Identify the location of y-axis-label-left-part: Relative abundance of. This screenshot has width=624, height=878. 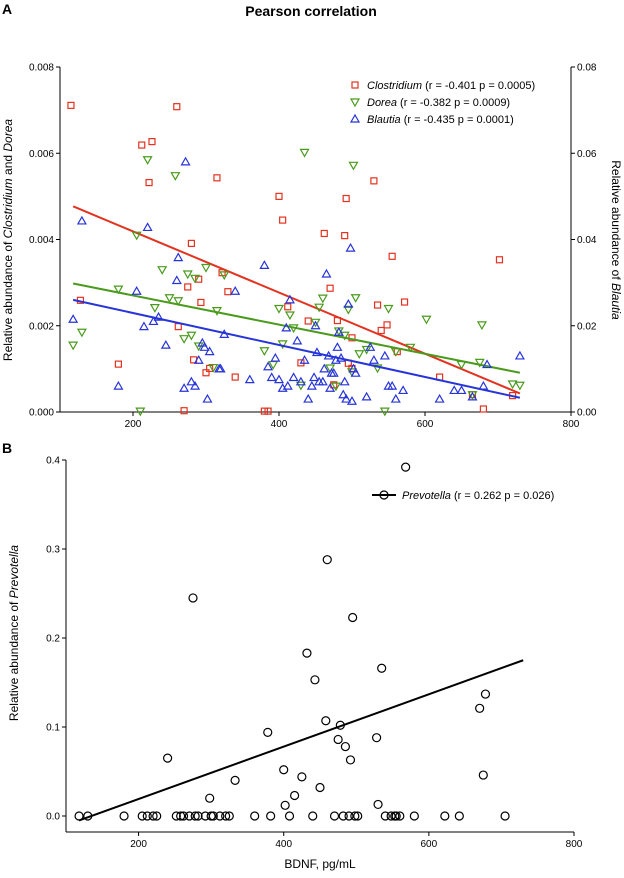
(8, 299).